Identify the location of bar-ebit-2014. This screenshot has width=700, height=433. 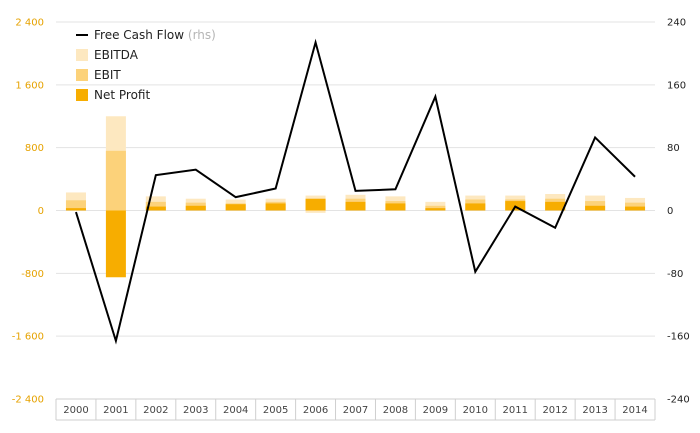
(635, 206).